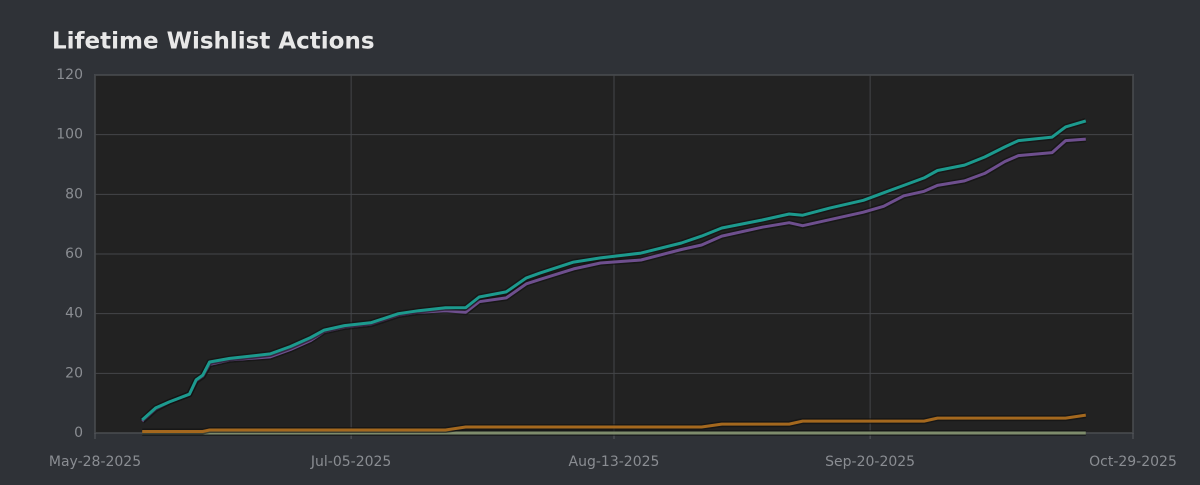  I want to click on y-tick-label: 80, so click(74, 194).